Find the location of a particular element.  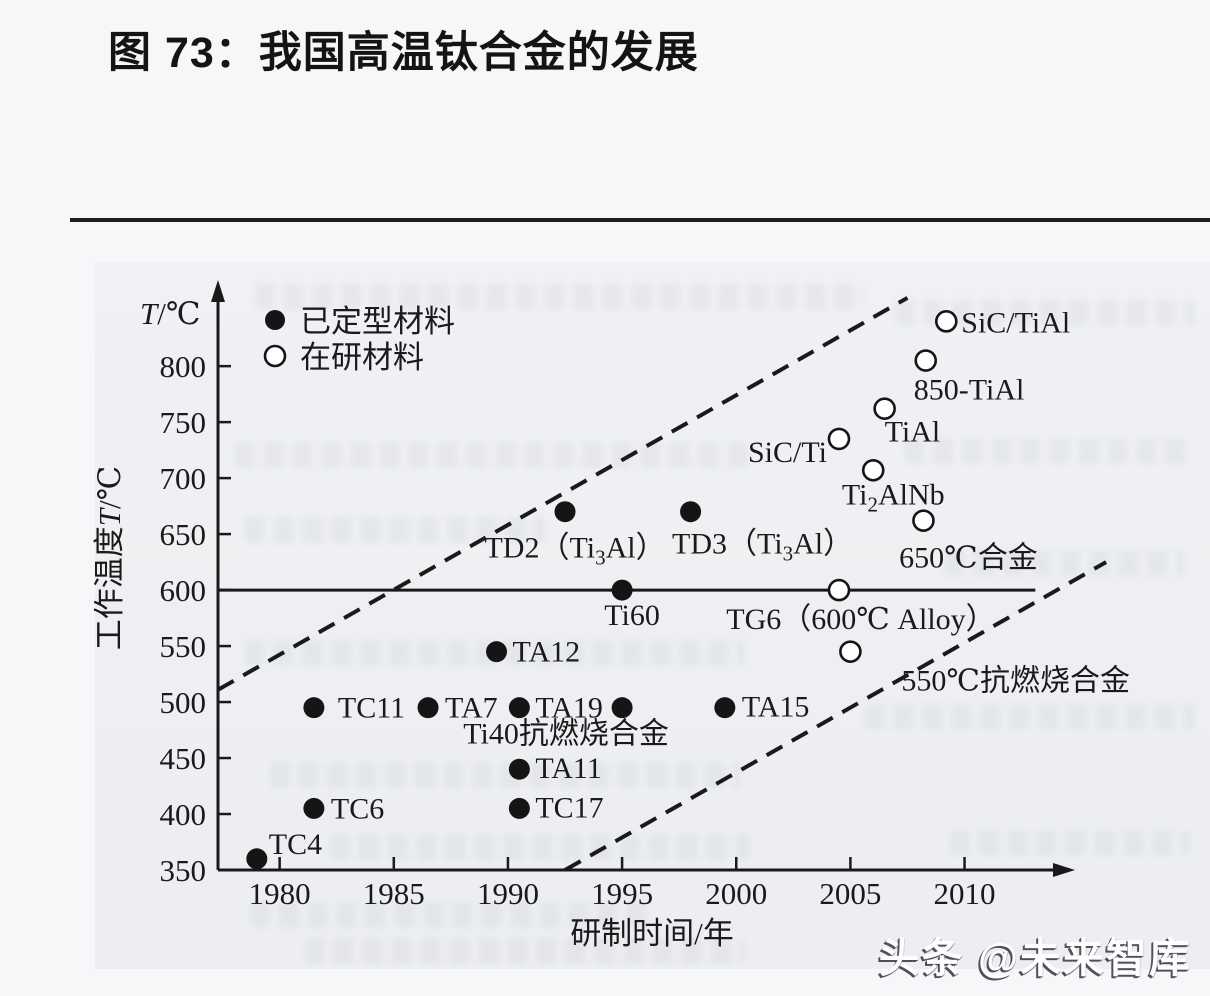

x-axis-title: 研制时间/年 is located at coordinates (652, 933).